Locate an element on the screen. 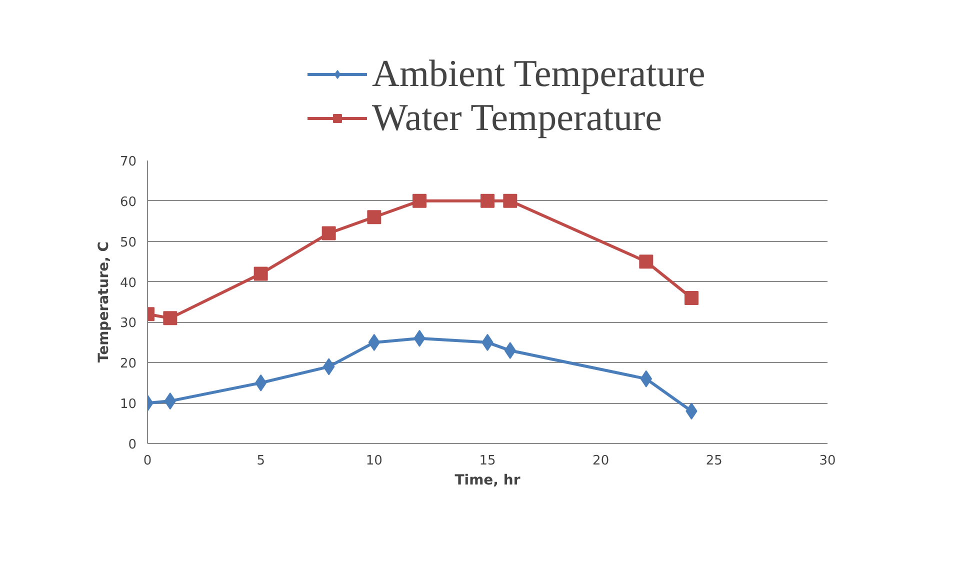  x-axis-title: Time, hr is located at coordinates (487, 480).